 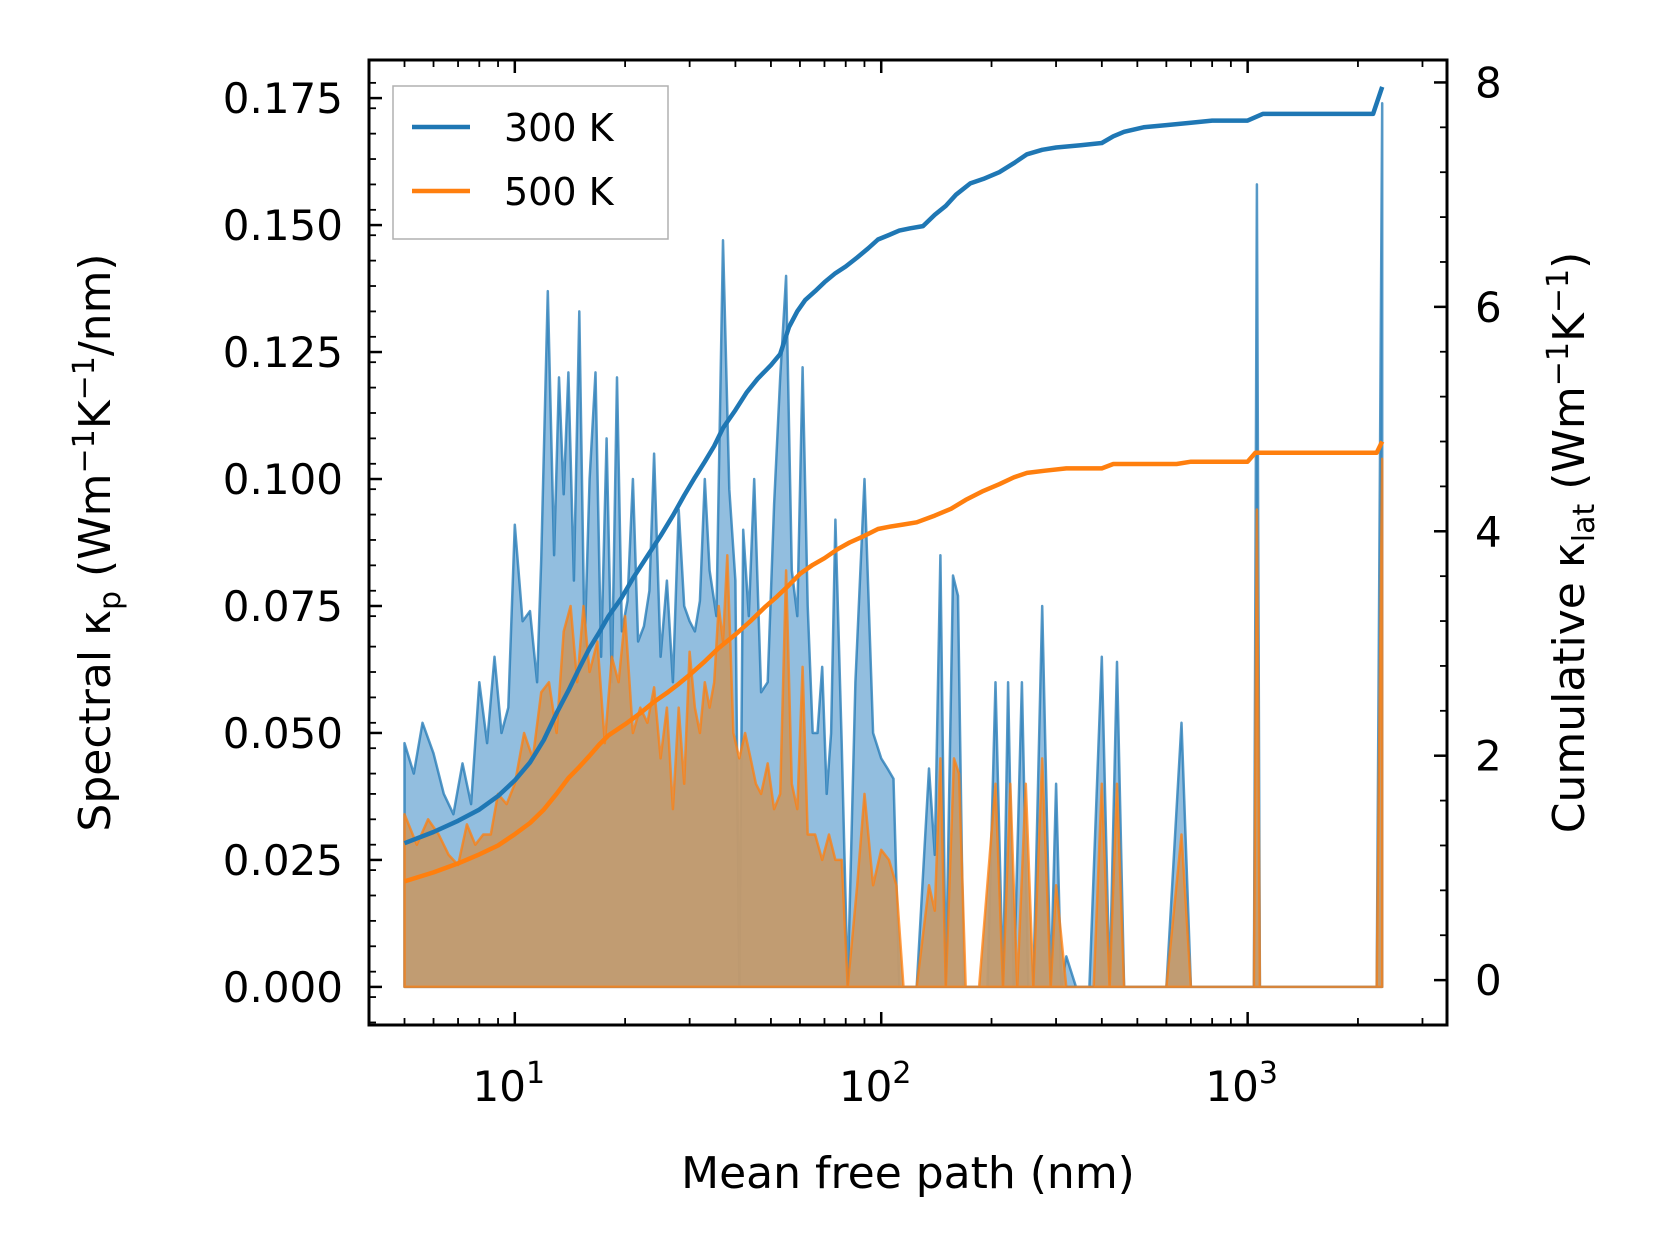 What do you see at coordinates (283, 225) in the screenshot?
I see `y-left-tick-label: 0.150` at bounding box center [283, 225].